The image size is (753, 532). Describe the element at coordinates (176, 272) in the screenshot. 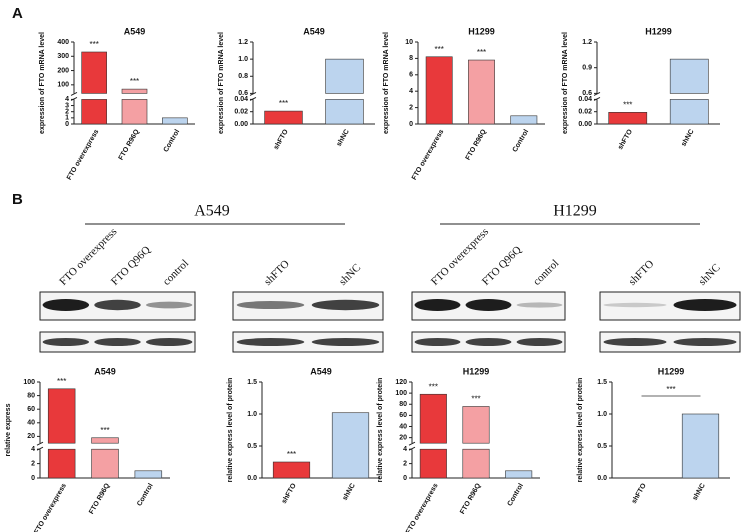

I see `lane-label: control` at that location.